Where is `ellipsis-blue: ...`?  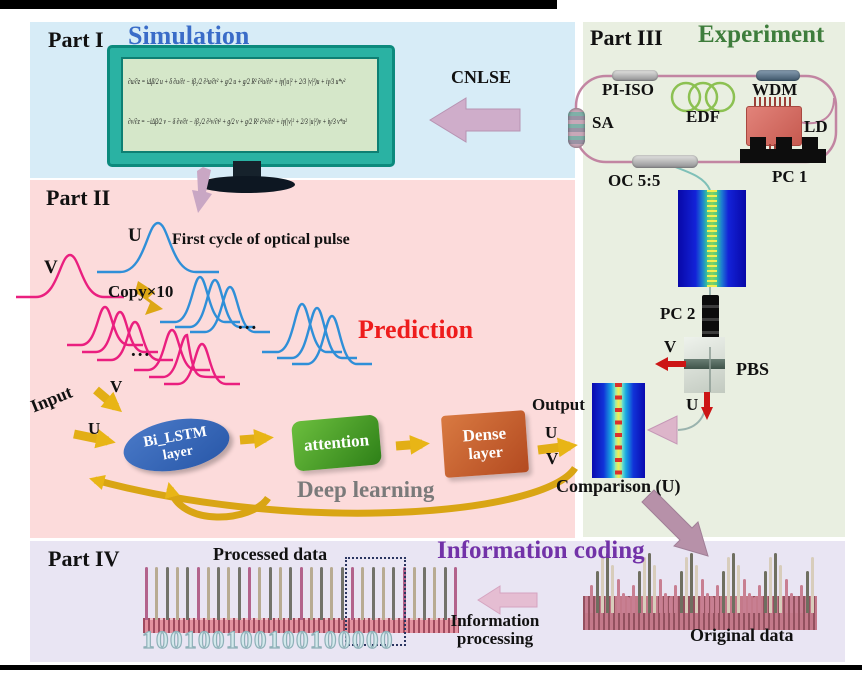 ellipsis-blue: ... is located at coordinates (248, 323).